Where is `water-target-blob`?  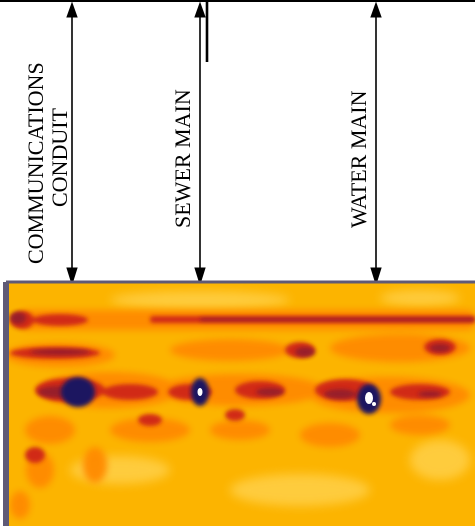 water-target-blob is located at coordinates (369, 399).